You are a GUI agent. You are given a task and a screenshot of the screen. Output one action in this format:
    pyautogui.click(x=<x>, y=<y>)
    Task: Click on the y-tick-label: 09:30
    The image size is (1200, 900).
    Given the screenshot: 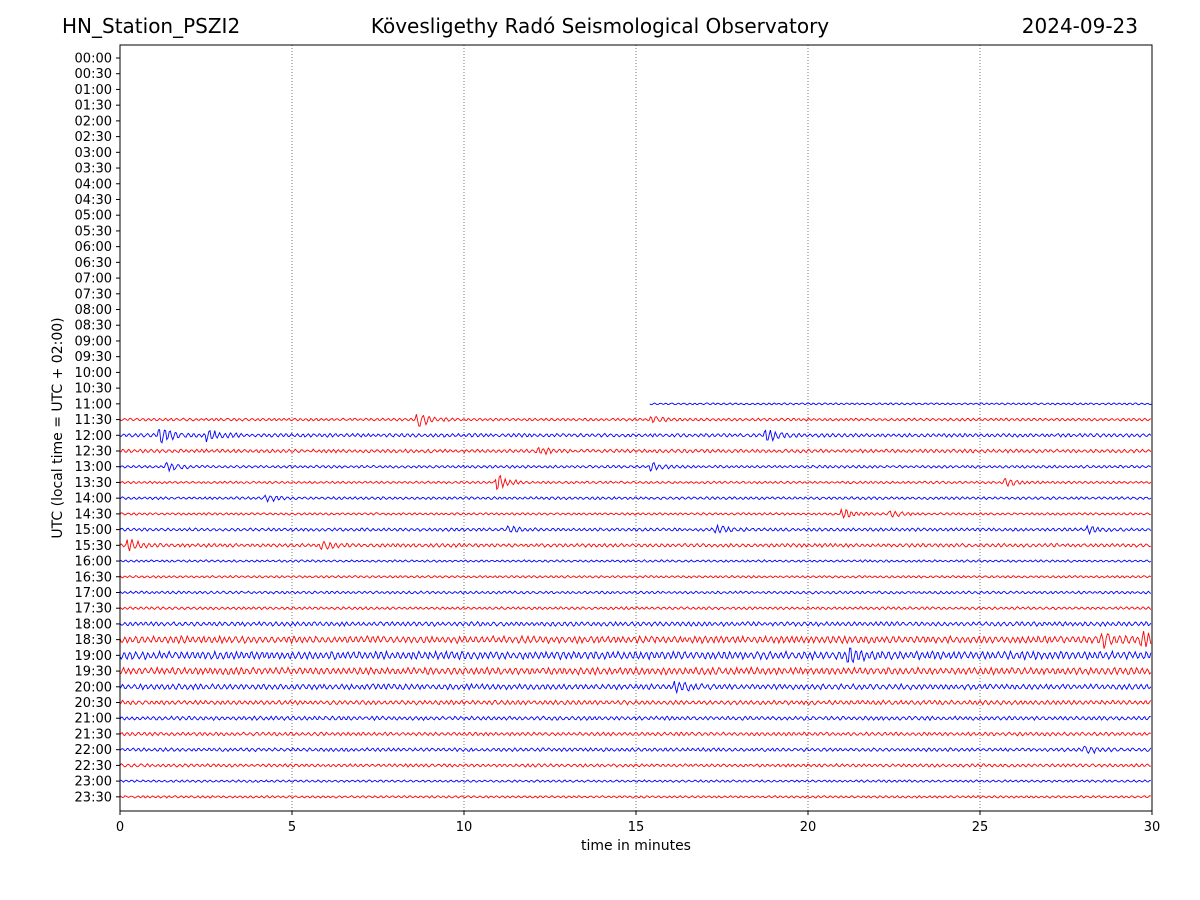 What is the action you would take?
    pyautogui.click(x=93, y=357)
    